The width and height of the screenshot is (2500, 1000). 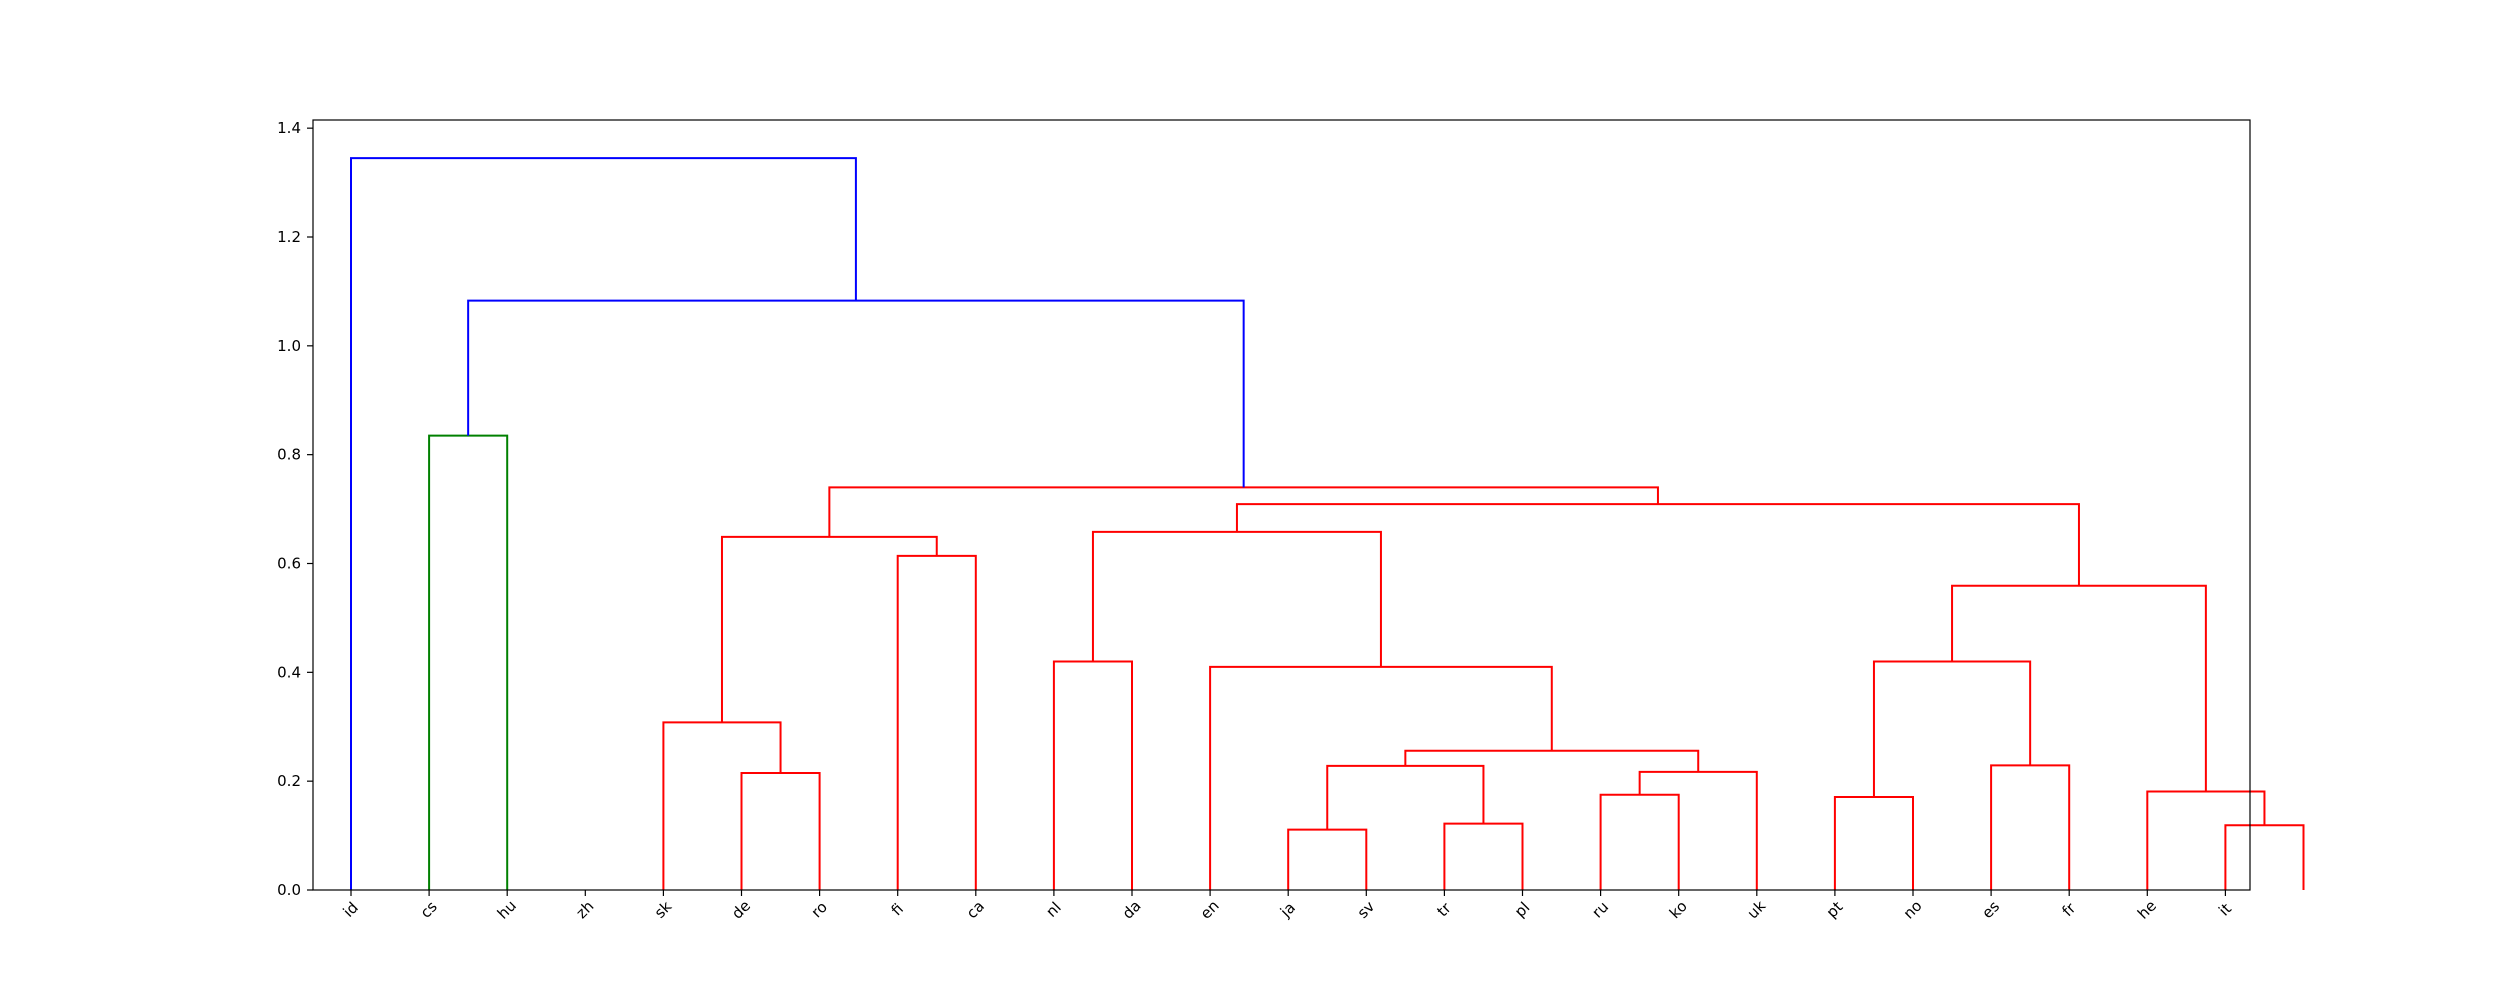 I want to click on x-tick-label-en: en, so click(x=1210, y=910).